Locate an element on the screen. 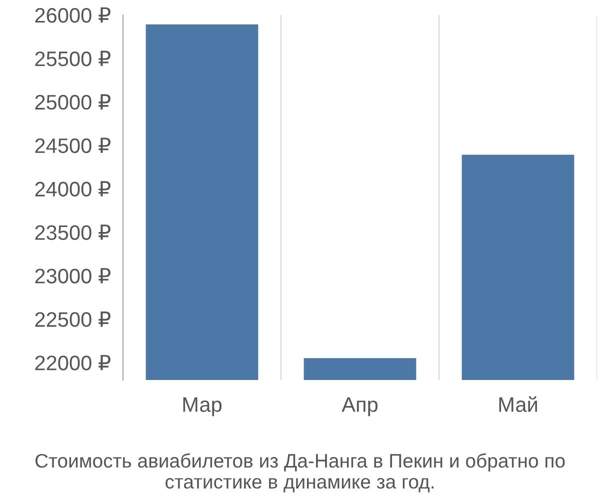 The image size is (600, 500). x-tick-label: Май is located at coordinates (518, 404).